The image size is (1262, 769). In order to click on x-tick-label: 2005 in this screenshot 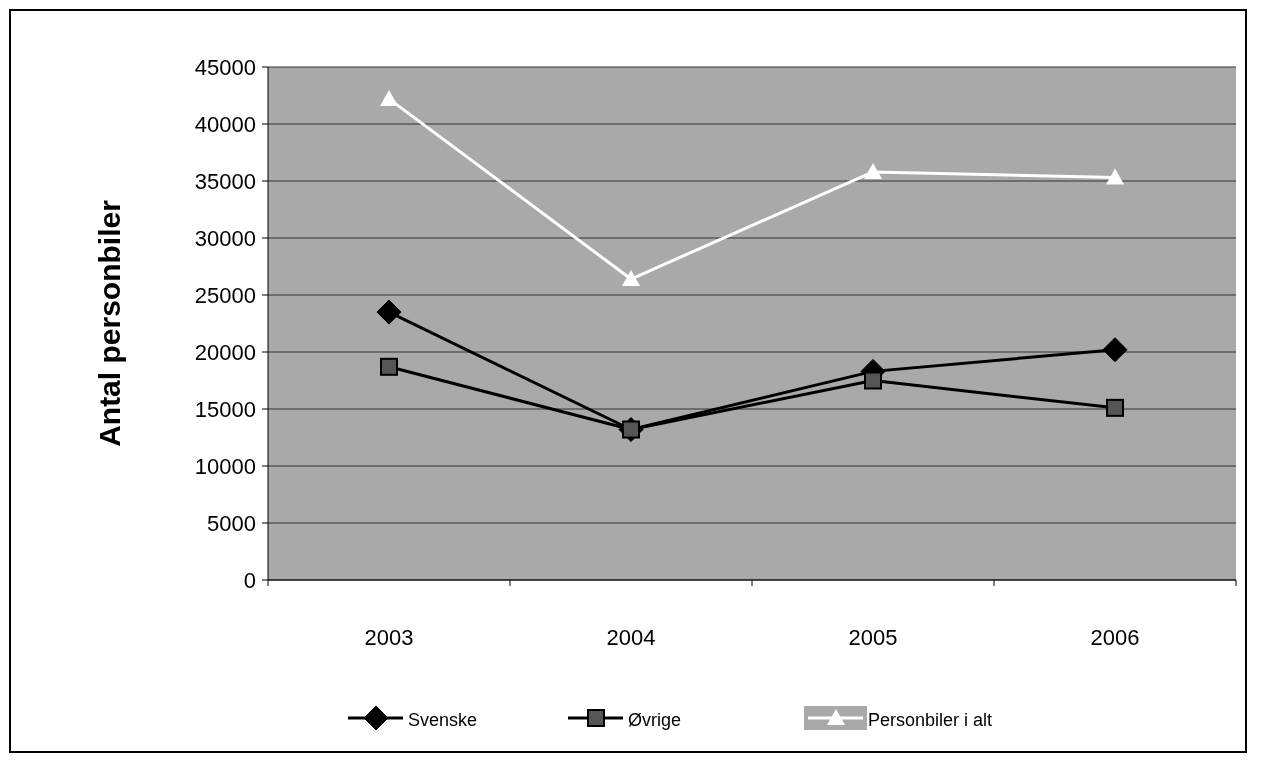, I will do `click(873, 637)`.